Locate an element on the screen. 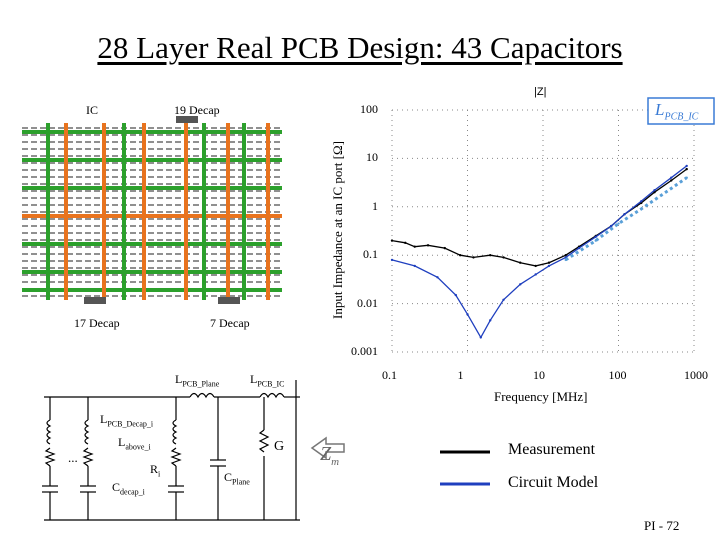 The image size is (720, 540). label-zm: Zm is located at coordinates (330, 455).